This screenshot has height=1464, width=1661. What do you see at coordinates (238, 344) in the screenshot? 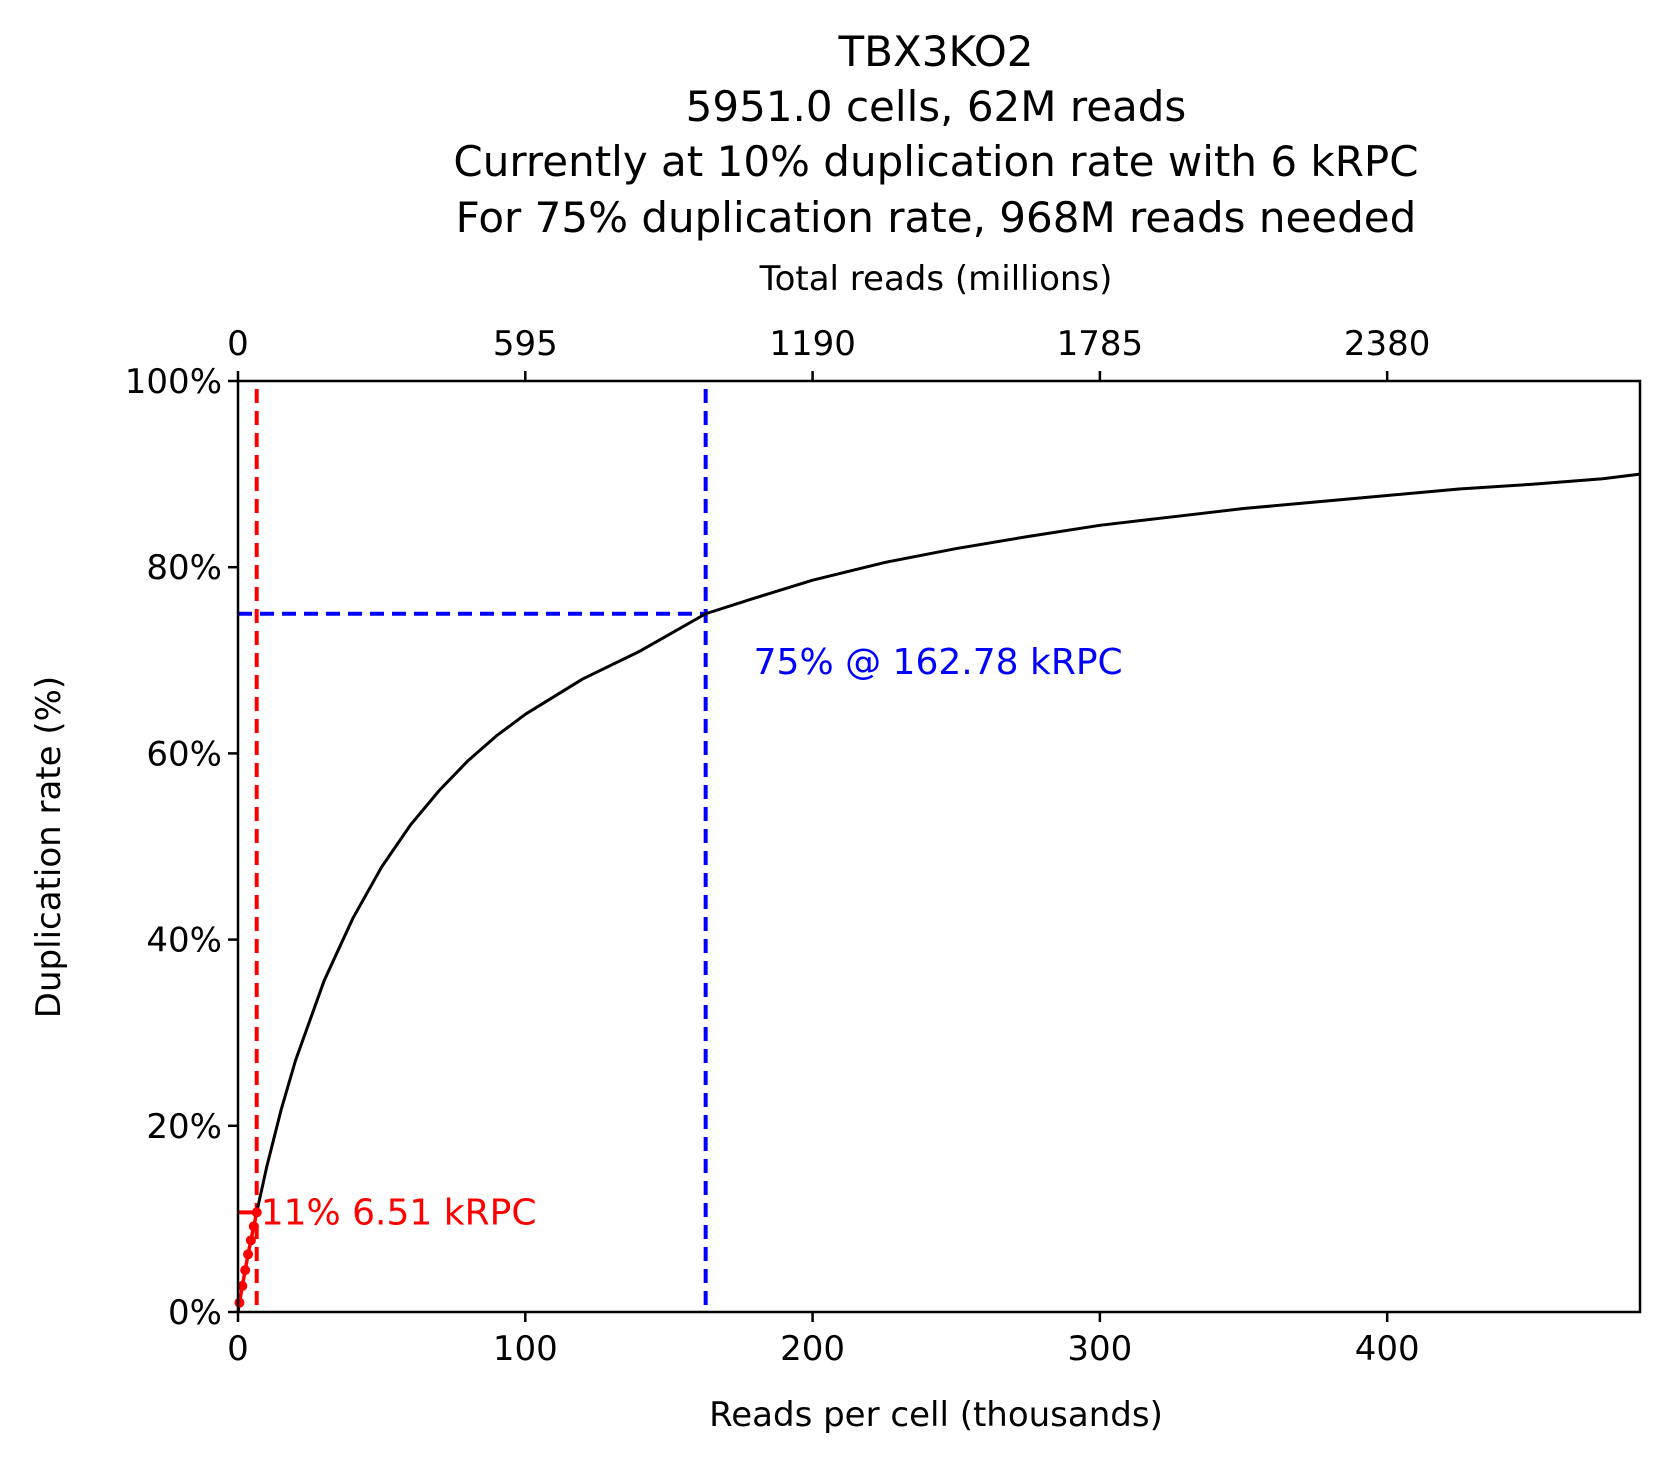
I see `top-x-tick-label: 0` at bounding box center [238, 344].